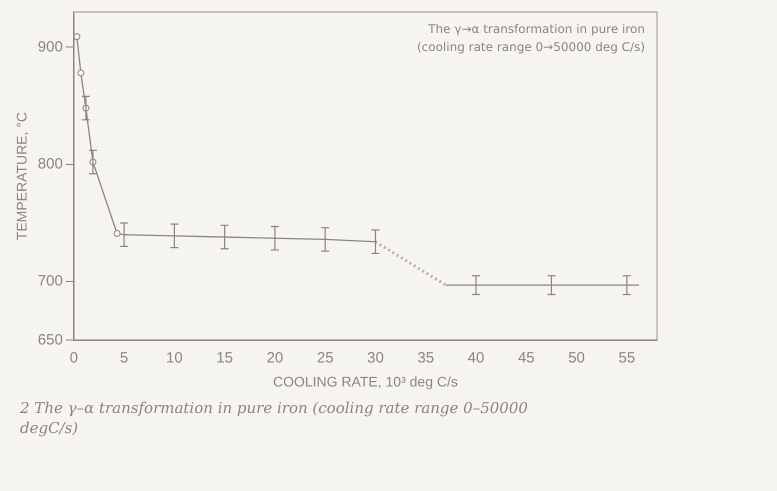  I want to click on text: 2 The γ–α transformation in pure iron (cooling rate range 0–50000 degC/s), so click(274, 418).